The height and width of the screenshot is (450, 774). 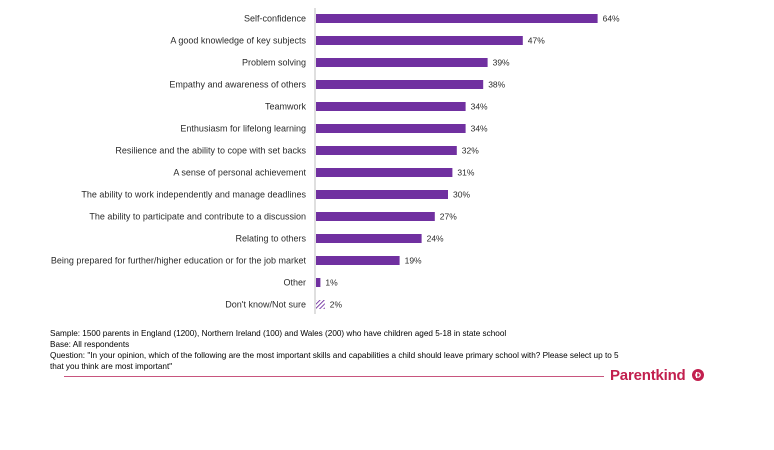 What do you see at coordinates (238, 41) in the screenshot?
I see `category-label: A good knowledge of key subjects` at bounding box center [238, 41].